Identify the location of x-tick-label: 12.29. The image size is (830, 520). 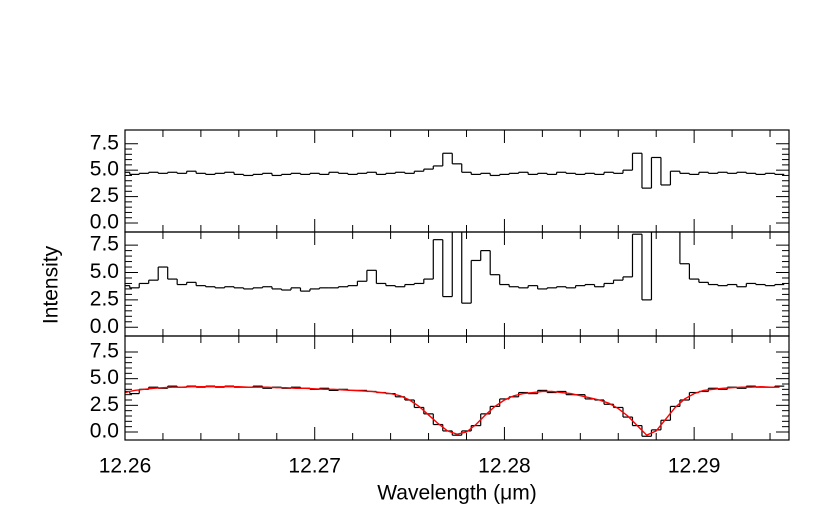
(694, 466).